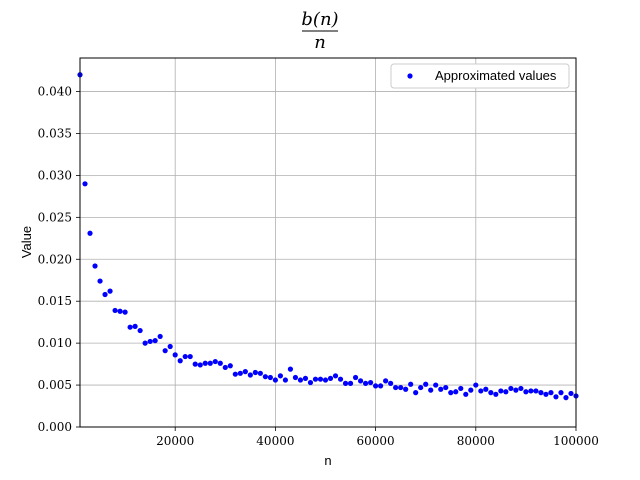  I want to click on legend-marker, so click(410, 76).